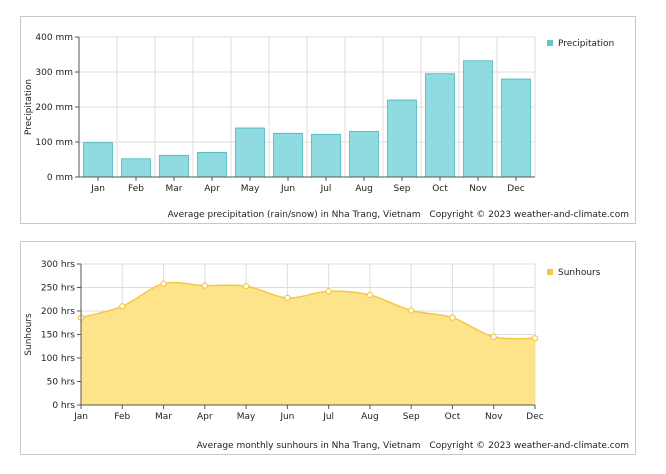  Describe the element at coordinates (29, 107) in the screenshot. I see `y-axis-label: Precipitation` at that location.